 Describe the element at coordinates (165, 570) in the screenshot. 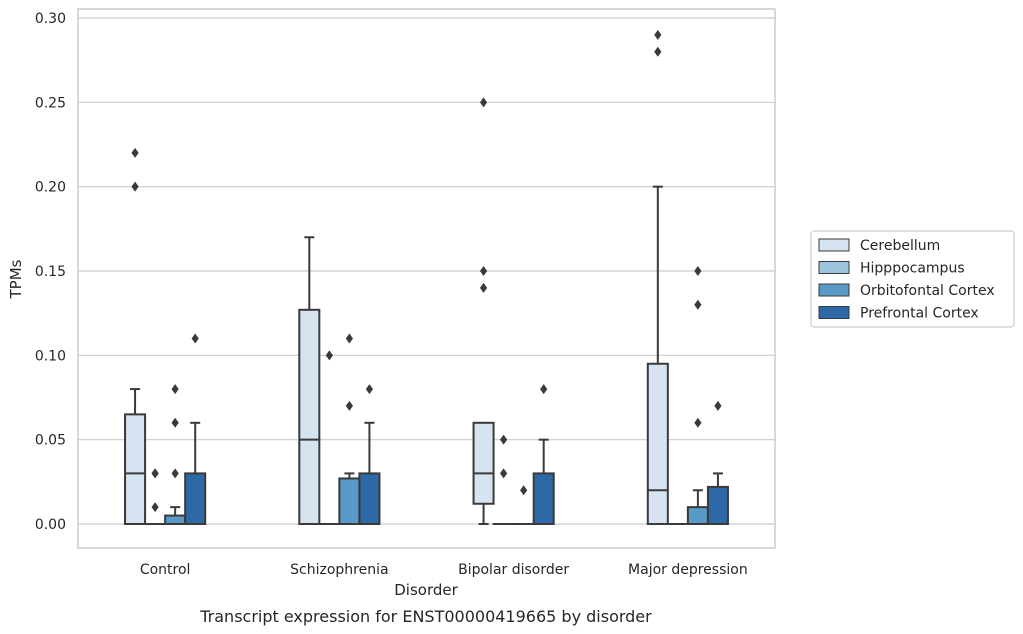

I see `x-tick-label: Control` at that location.